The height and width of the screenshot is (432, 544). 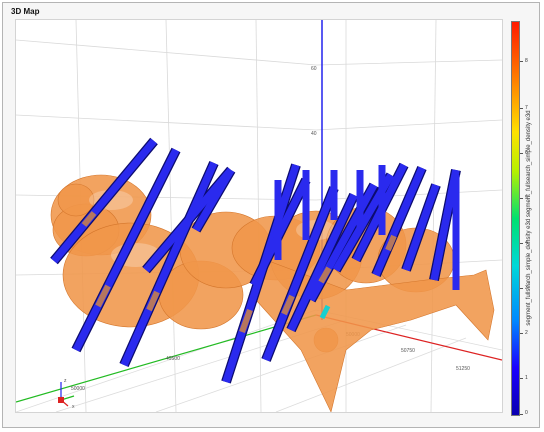 I want to click on red-axis-tick-label: 50750, so click(x=408, y=351).